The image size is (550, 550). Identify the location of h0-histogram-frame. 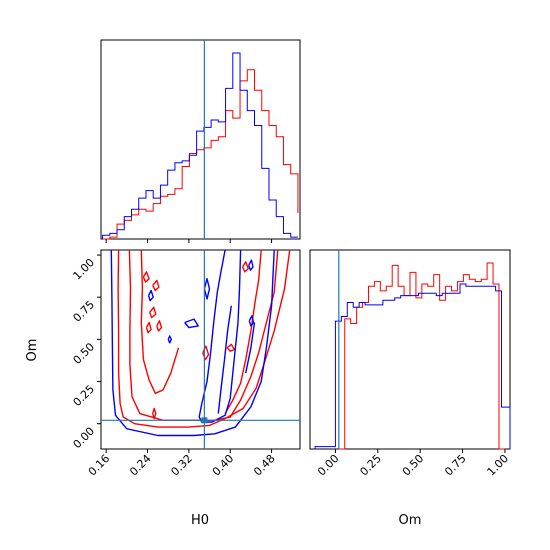
(200, 139).